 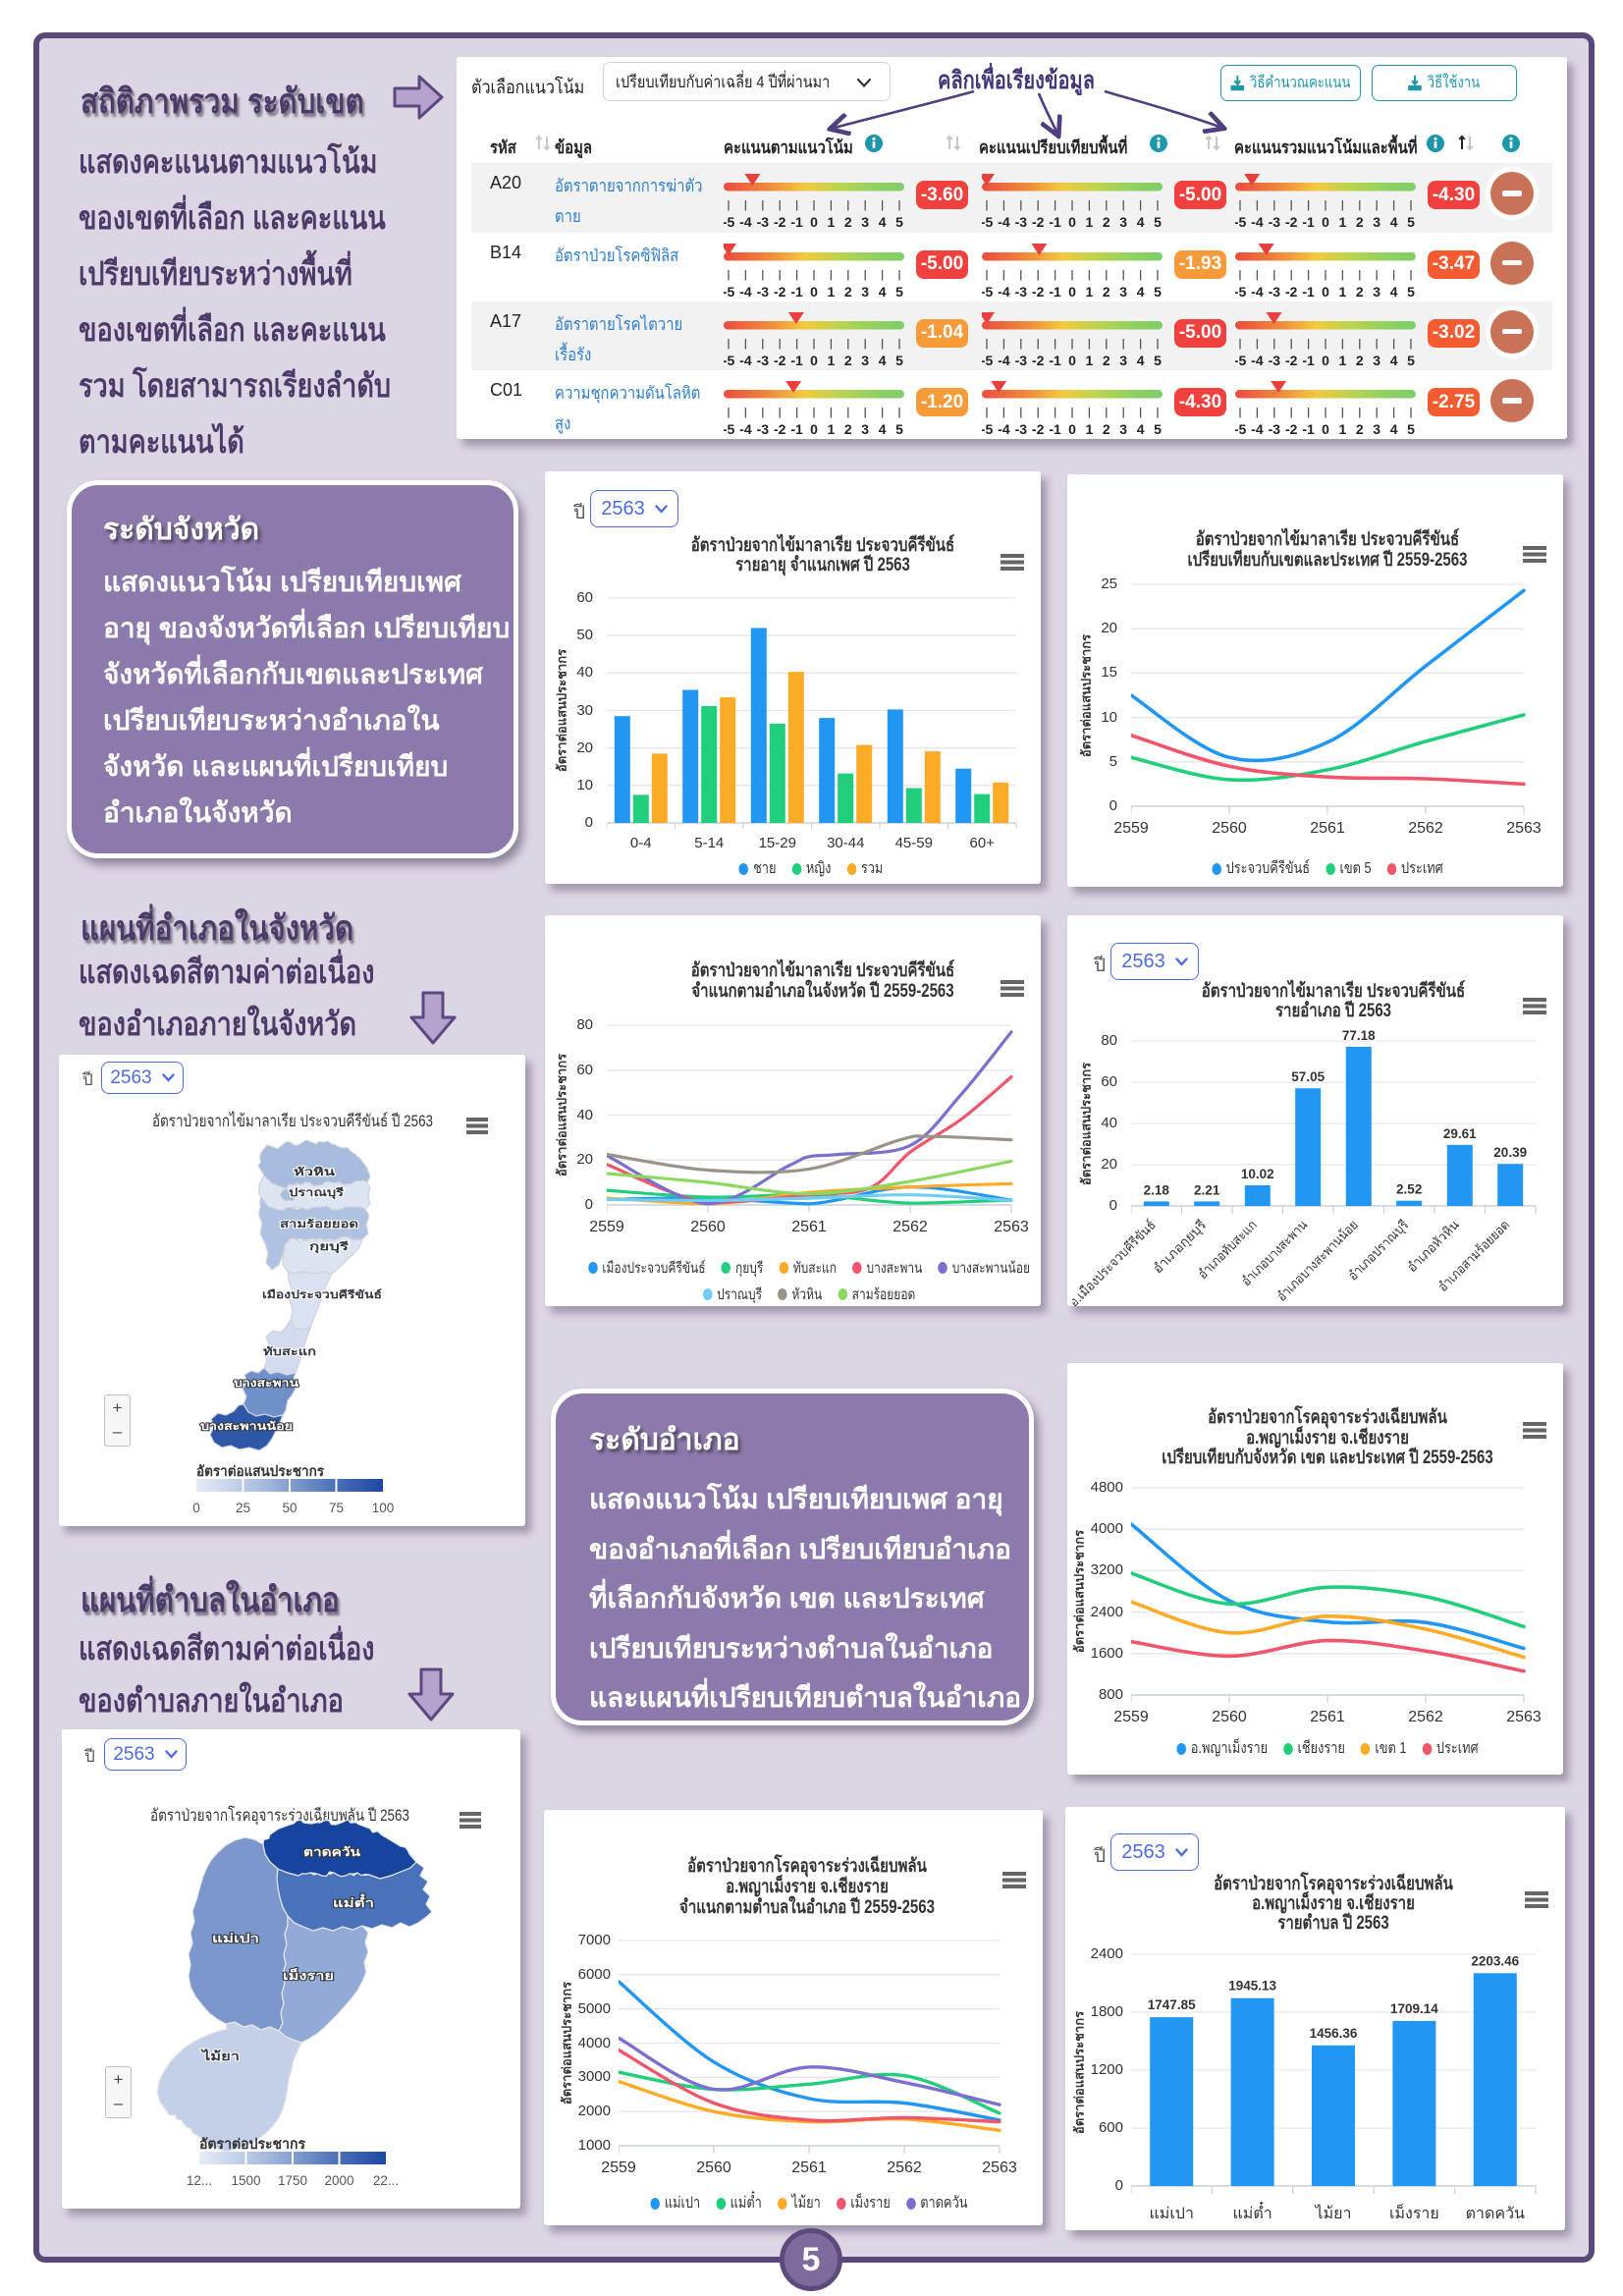 I want to click on svg-text: อัตราต่อแสนประชากร, so click(x=260, y=1472).